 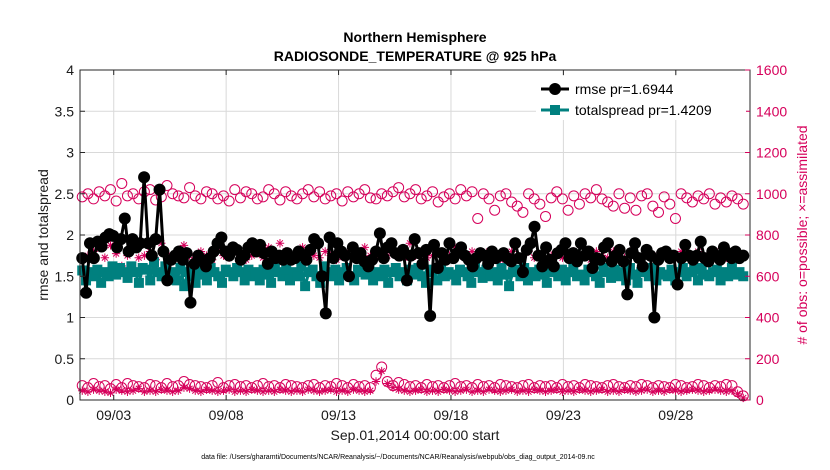 I want to click on x-tick-label: 09/08, so click(x=226, y=415).